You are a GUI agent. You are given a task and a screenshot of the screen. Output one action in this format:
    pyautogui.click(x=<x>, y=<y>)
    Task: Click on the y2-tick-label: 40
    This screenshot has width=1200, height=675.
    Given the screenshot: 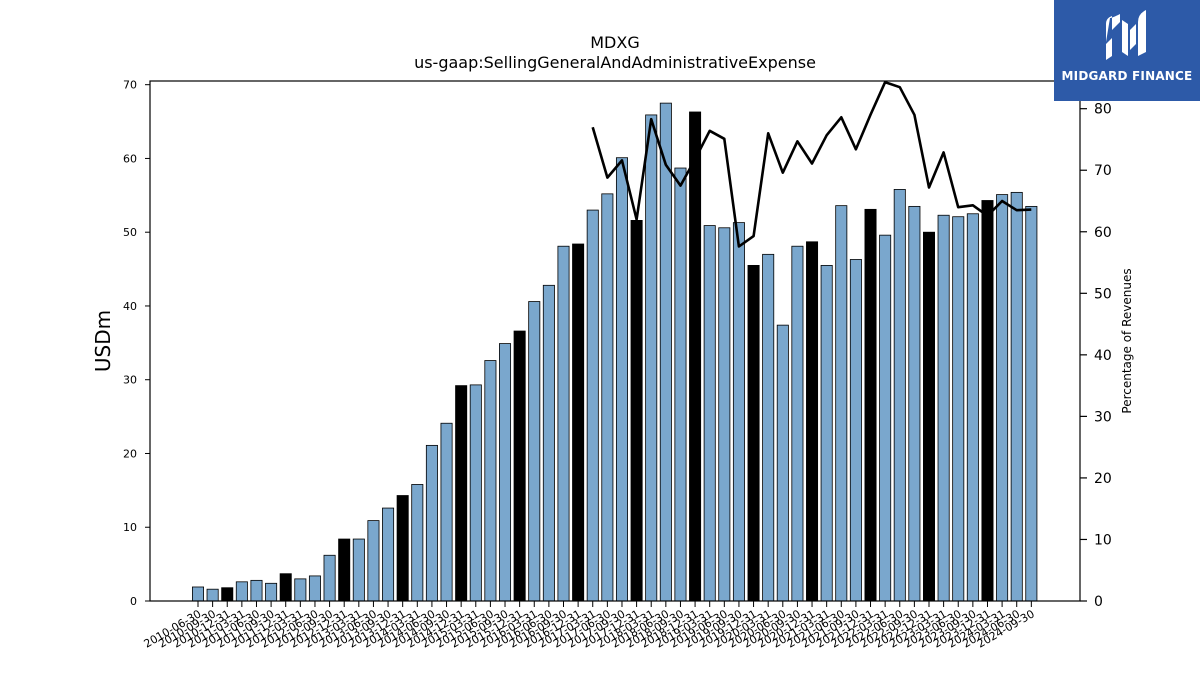 What is the action you would take?
    pyautogui.click(x=1103, y=356)
    